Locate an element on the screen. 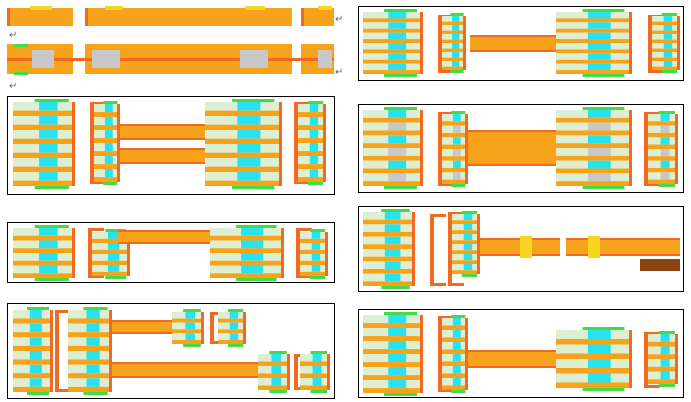  strip-top-a is located at coordinates (40, 17).